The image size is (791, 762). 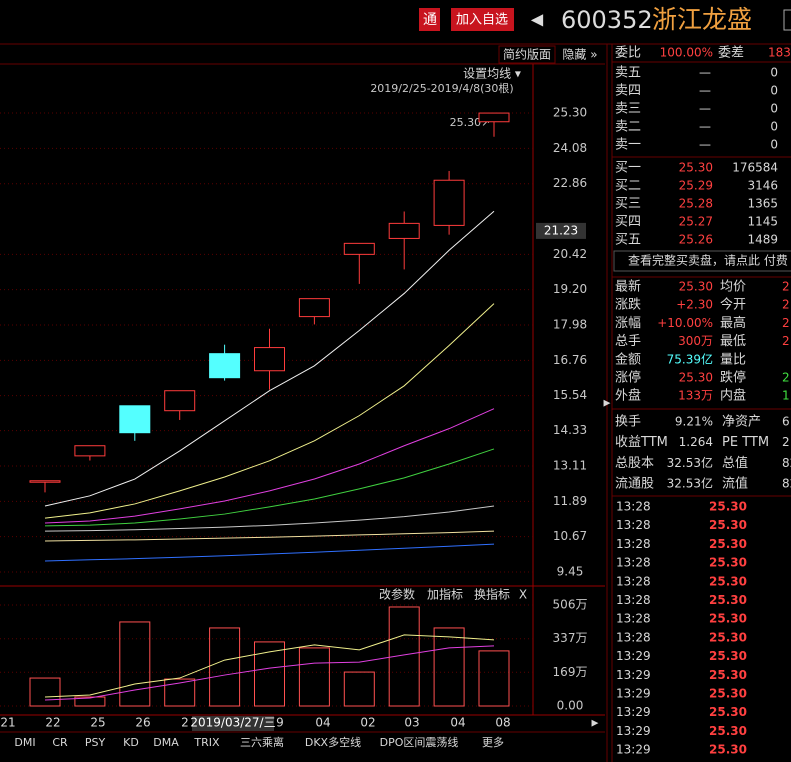 What do you see at coordinates (397, 594) in the screenshot?
I see `pane-button: 改参数` at bounding box center [397, 594].